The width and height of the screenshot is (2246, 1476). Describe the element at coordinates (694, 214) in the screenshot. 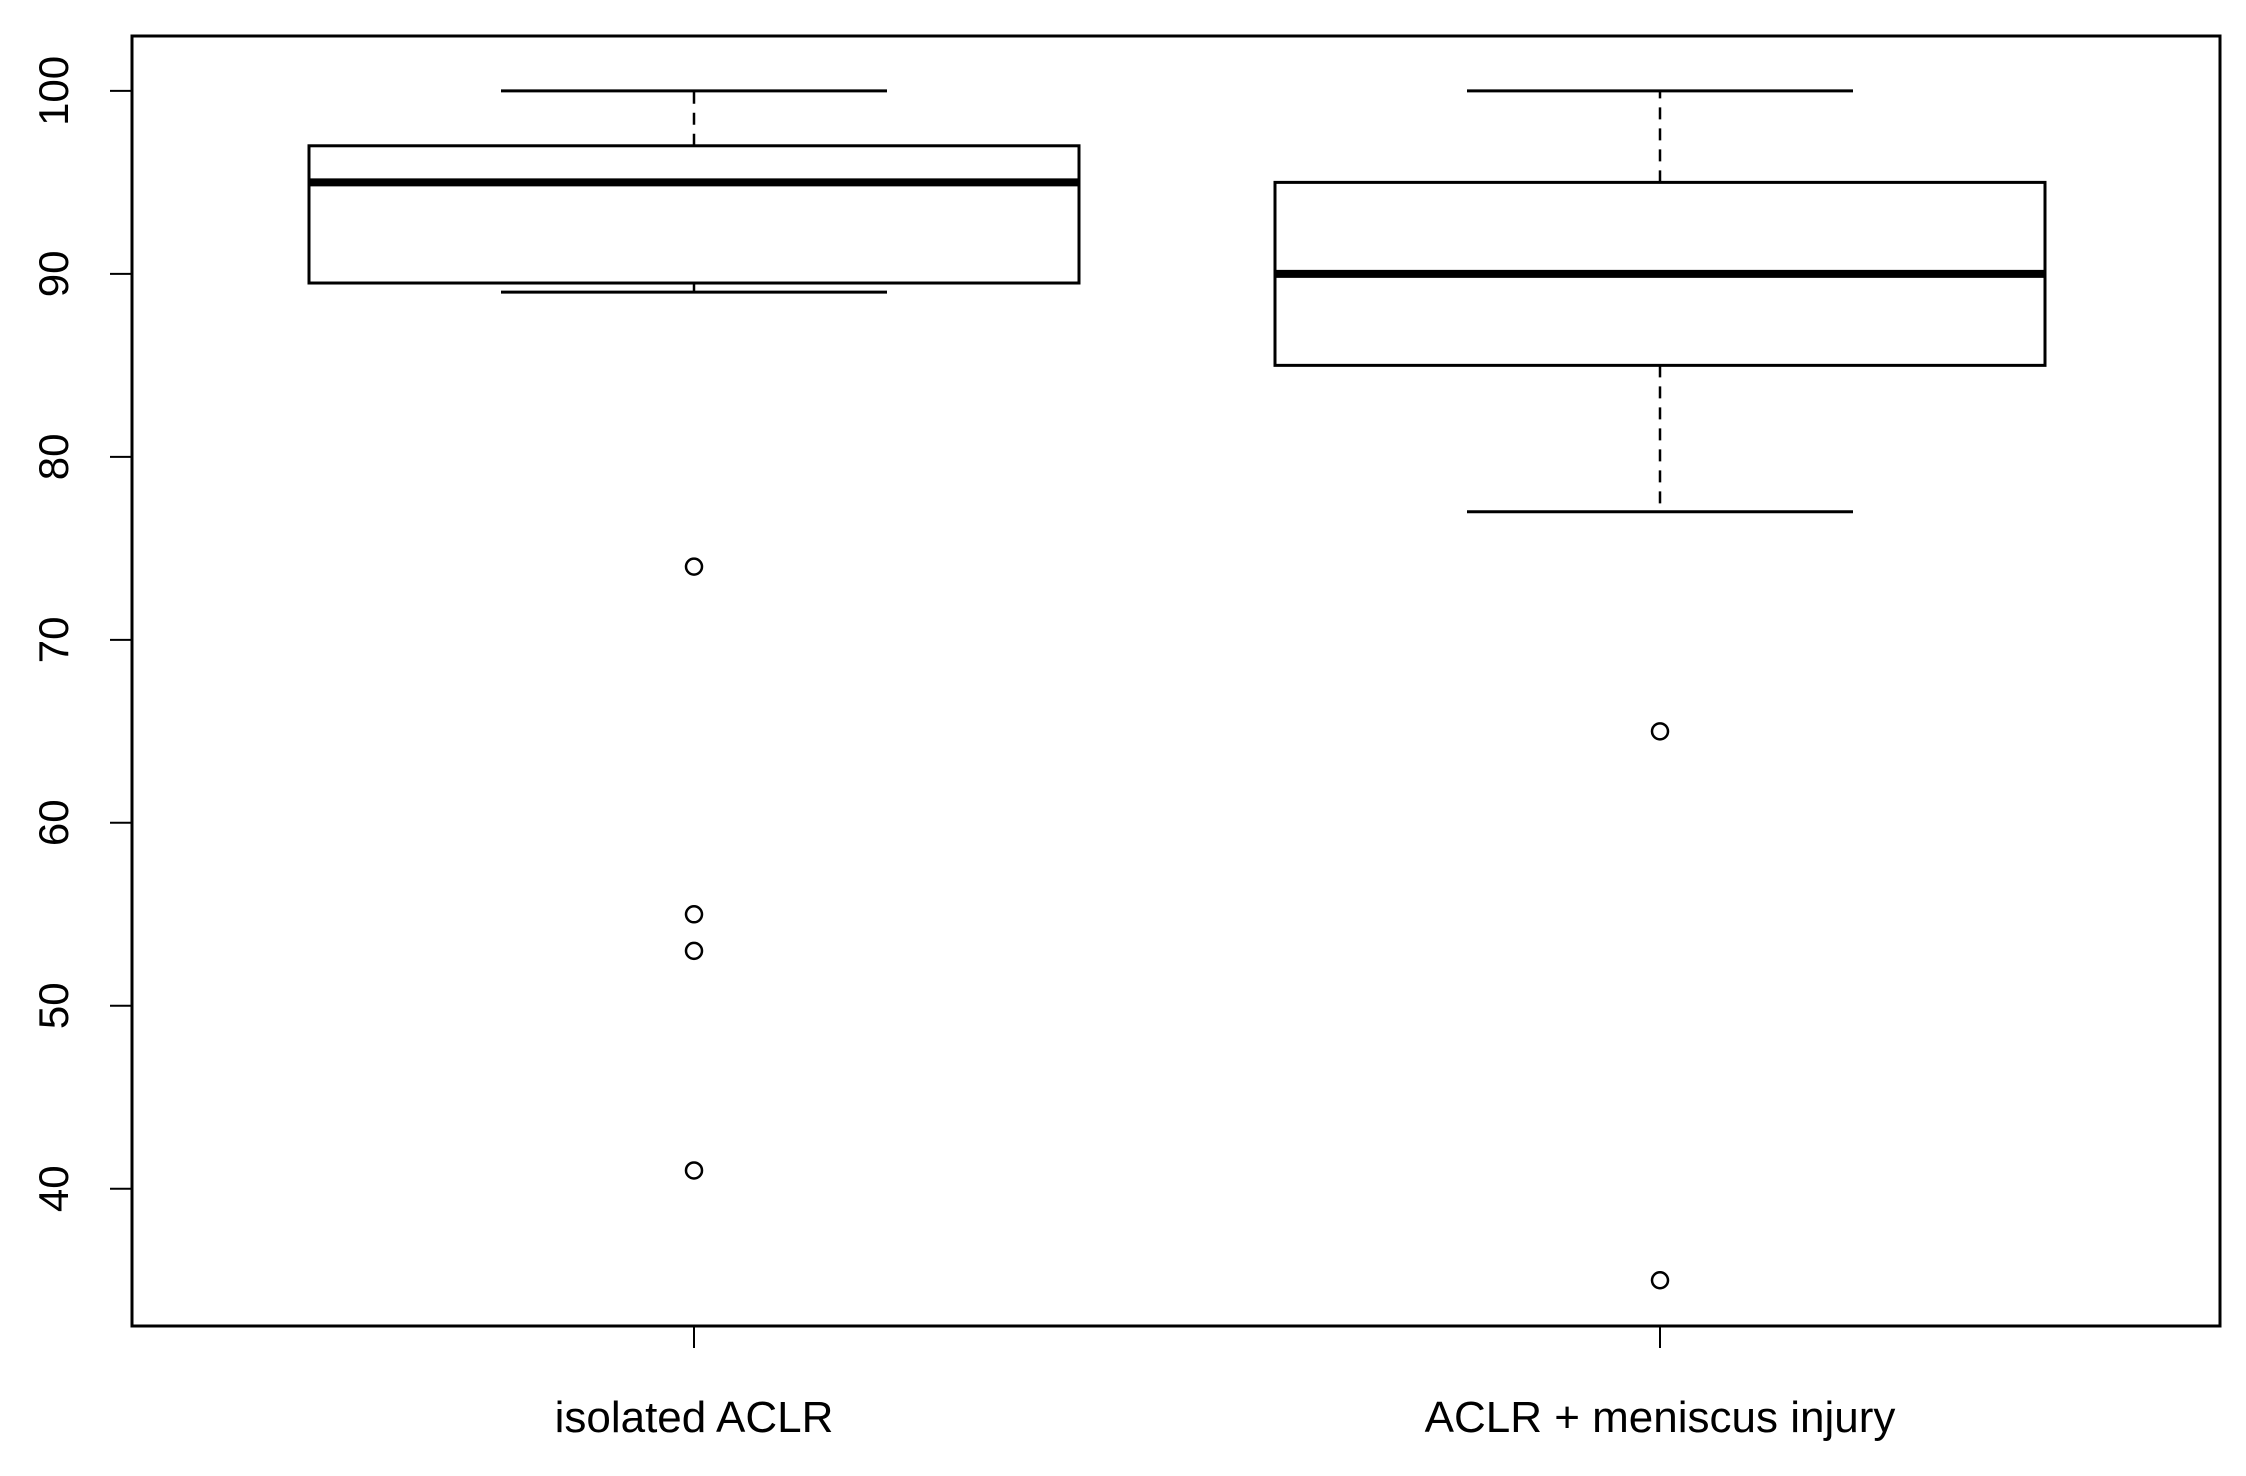

I see `iqr-box` at that location.